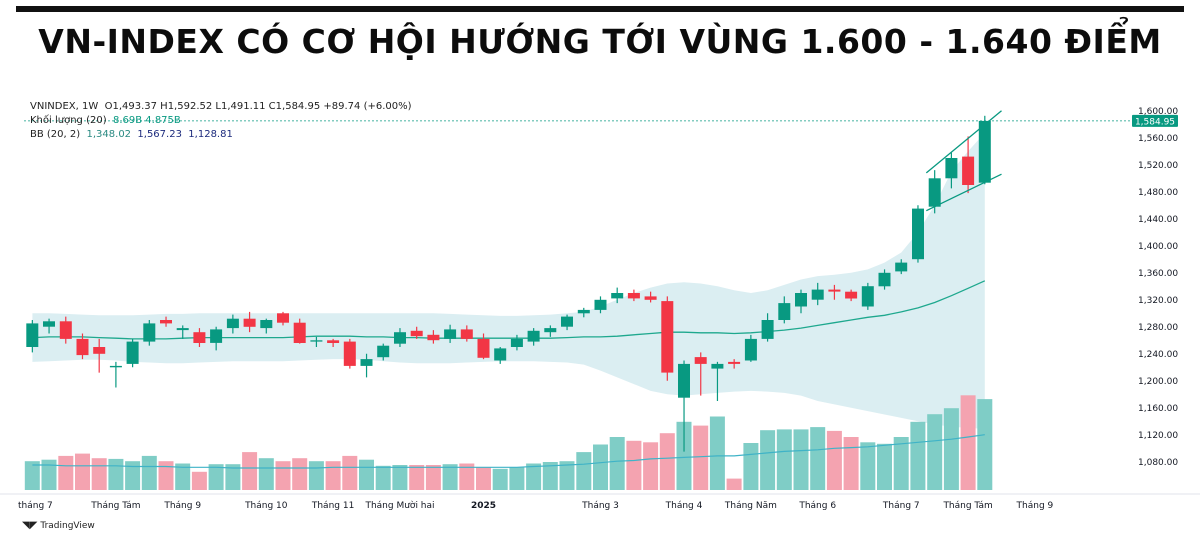 The image size is (1200, 534). I want to click on top-rule, so click(600, 9).